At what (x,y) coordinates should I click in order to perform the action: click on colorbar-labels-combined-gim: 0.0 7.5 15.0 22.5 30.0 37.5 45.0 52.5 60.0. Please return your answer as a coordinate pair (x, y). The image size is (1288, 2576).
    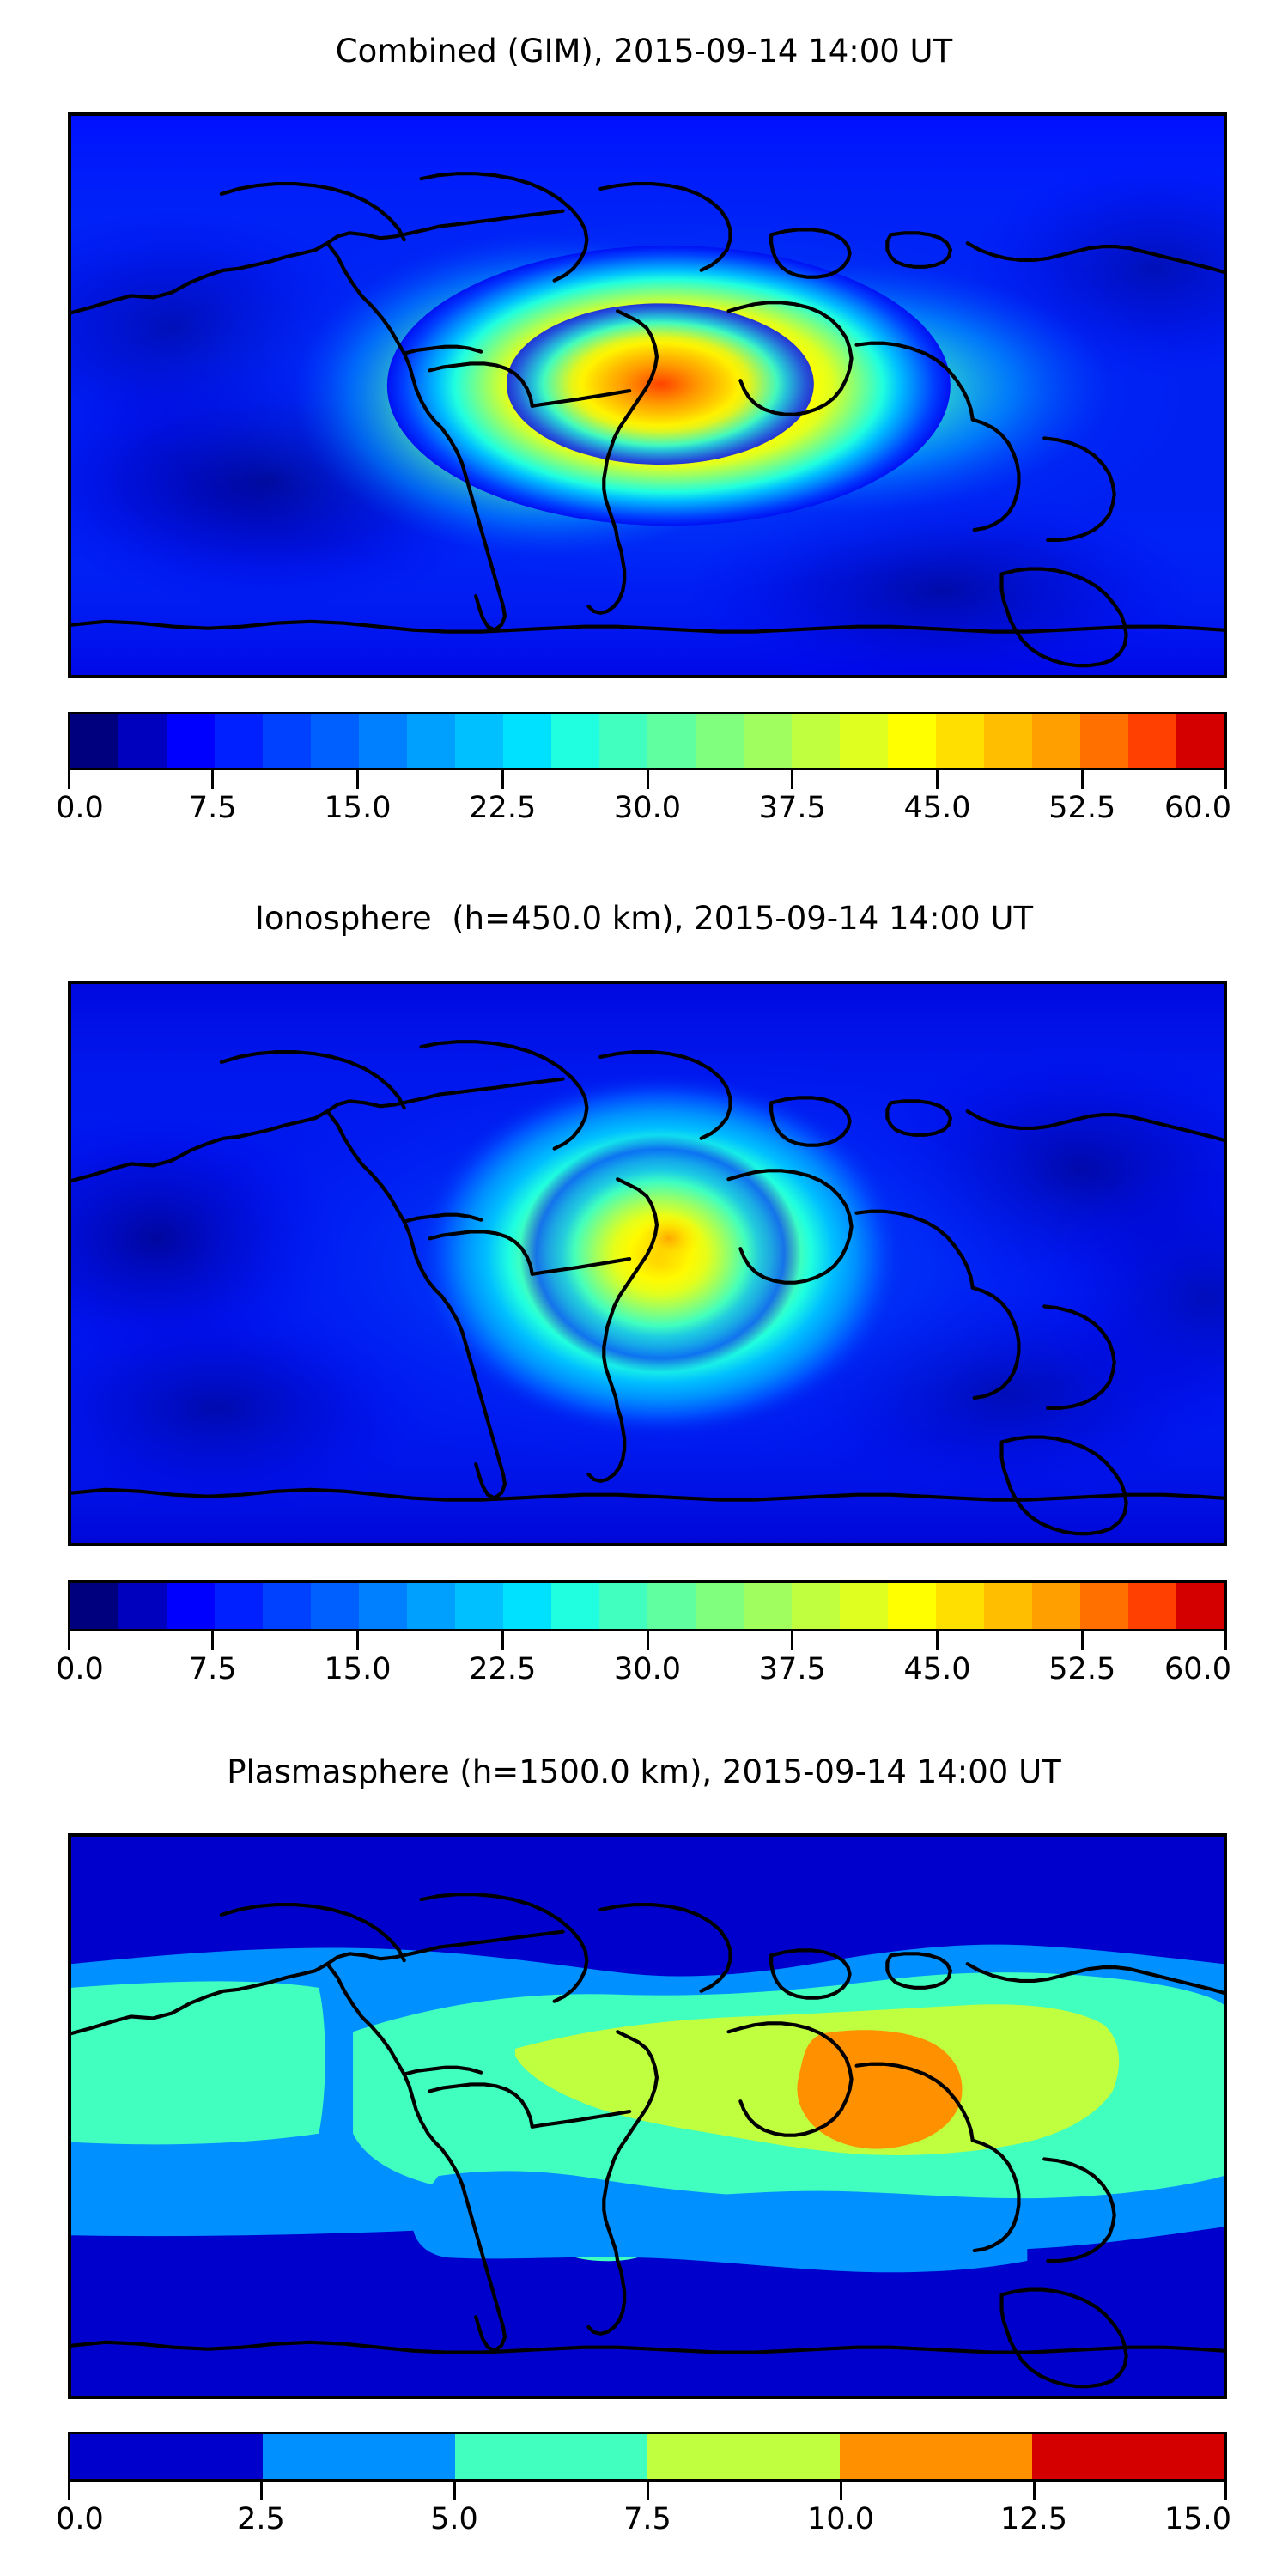
    Looking at the image, I should click on (643, 810).